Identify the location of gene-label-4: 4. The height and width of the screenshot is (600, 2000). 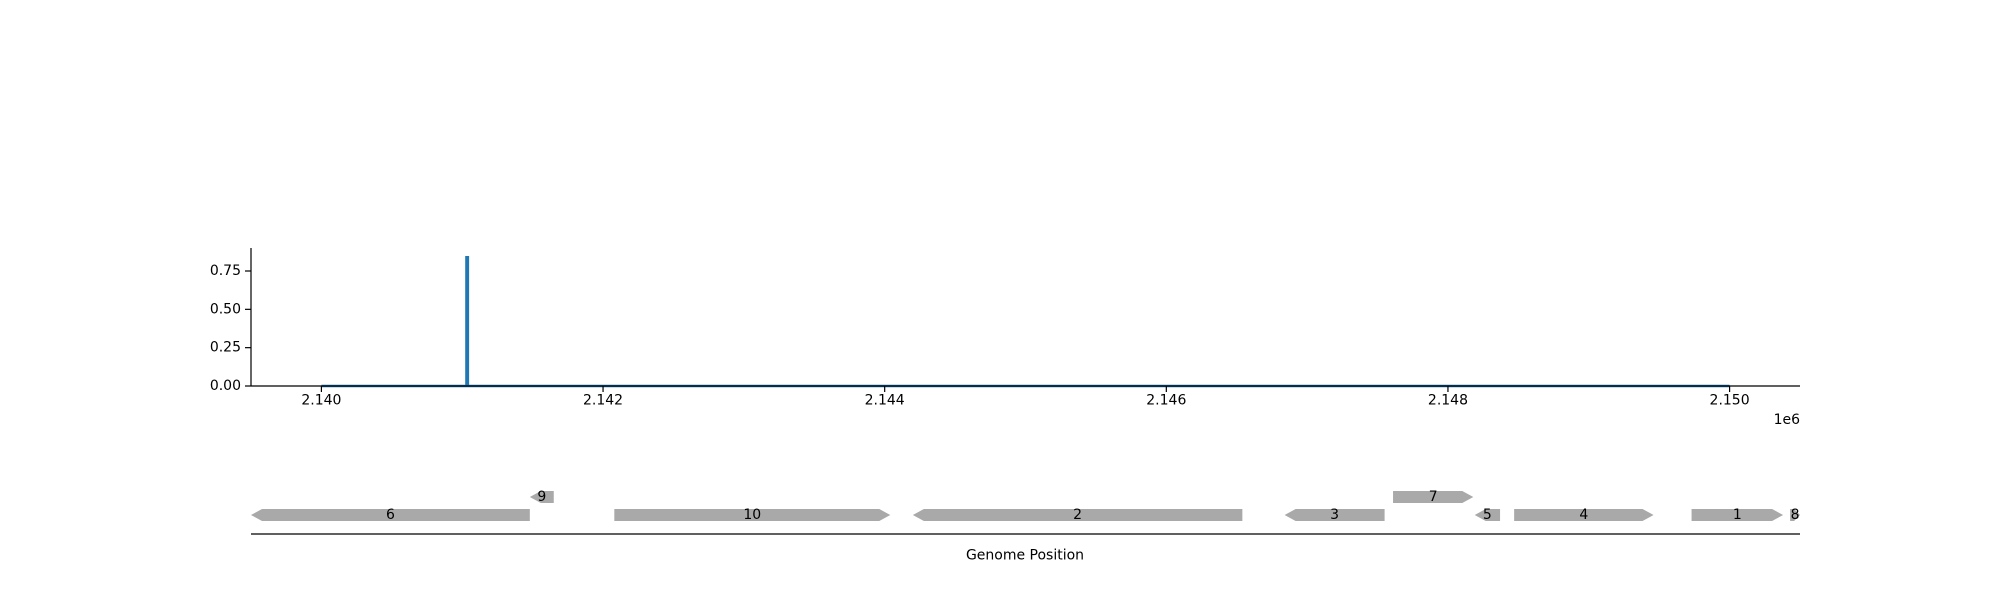
(1583, 515).